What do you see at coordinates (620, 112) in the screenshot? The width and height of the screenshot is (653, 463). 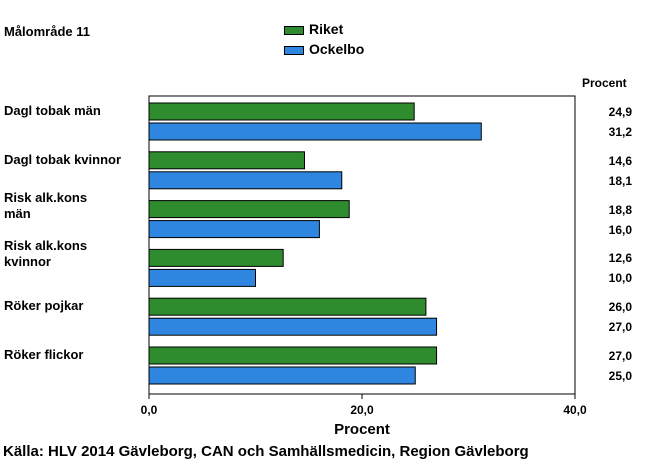 I see `value-label-riket: 24,9` at bounding box center [620, 112].